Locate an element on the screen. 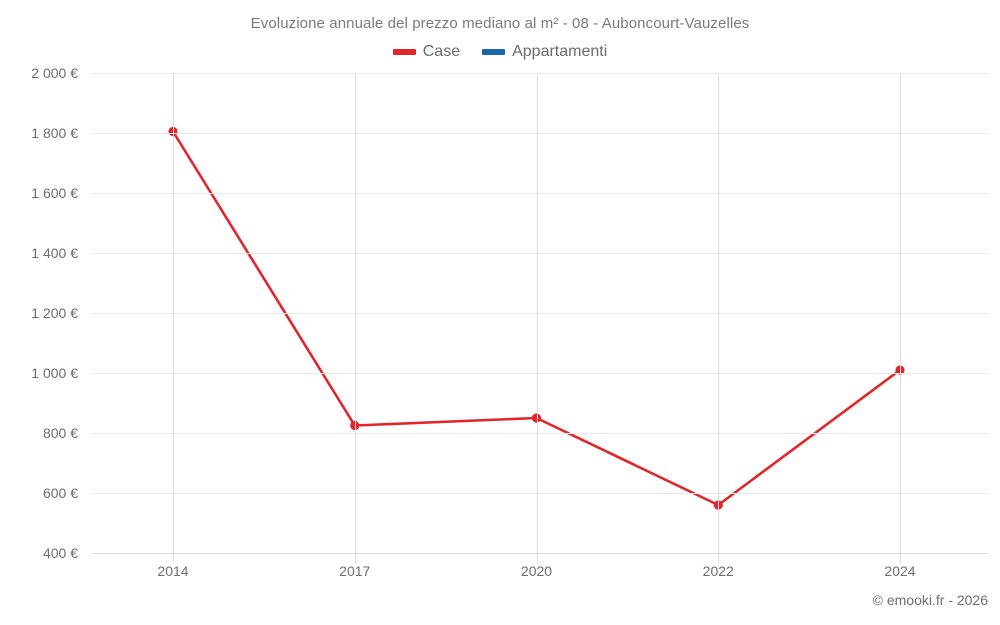 The image size is (1000, 625). legend-item-case: Case is located at coordinates (426, 51).